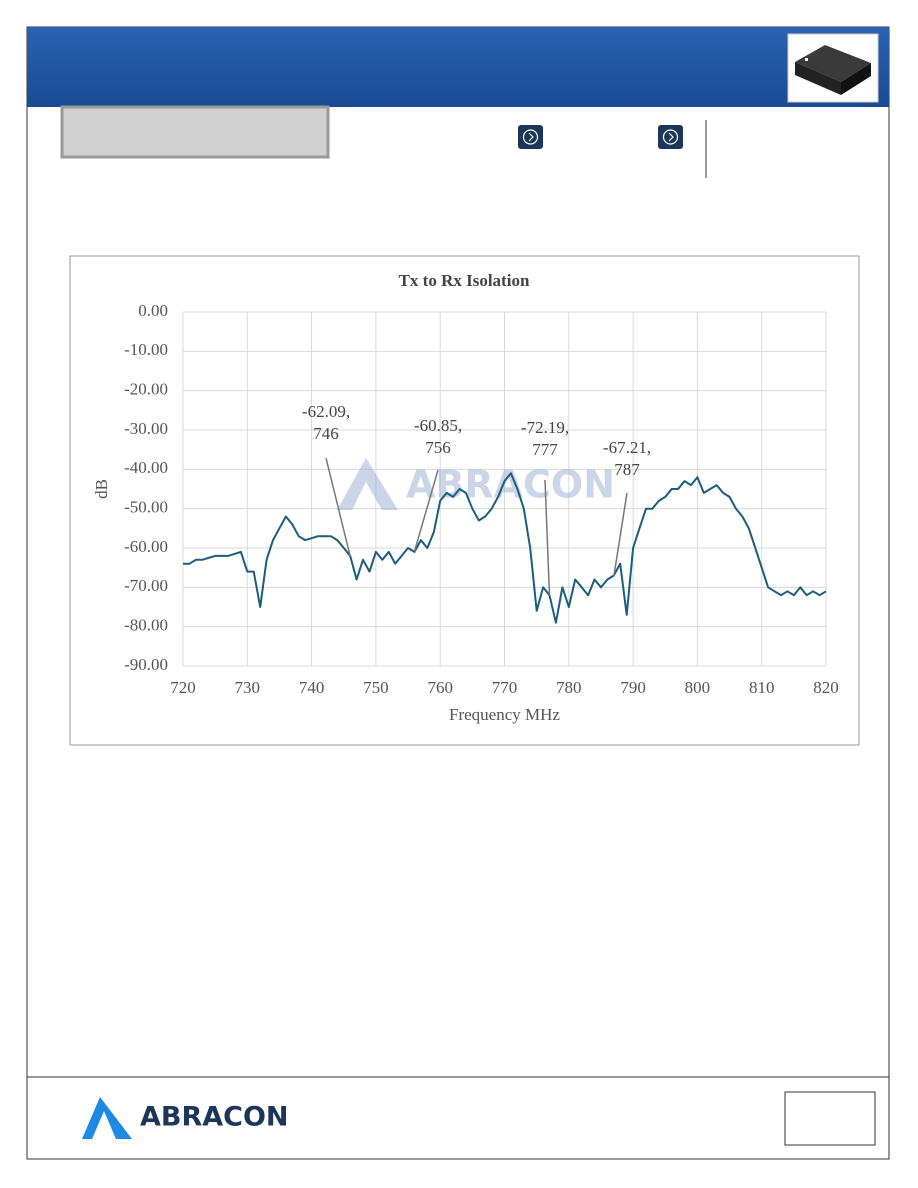 The image size is (918, 1188). I want to click on y-tick-label: -60.00, so click(146, 546).